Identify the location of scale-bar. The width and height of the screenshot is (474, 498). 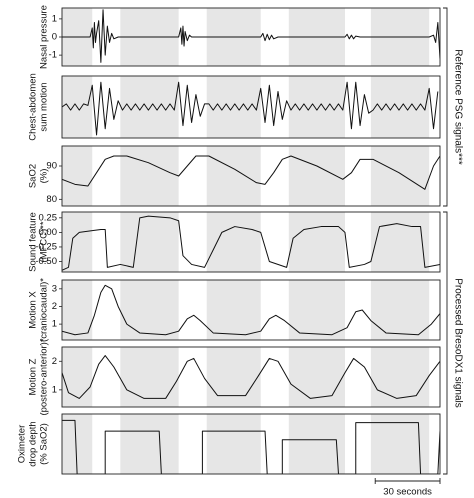
(407, 481).